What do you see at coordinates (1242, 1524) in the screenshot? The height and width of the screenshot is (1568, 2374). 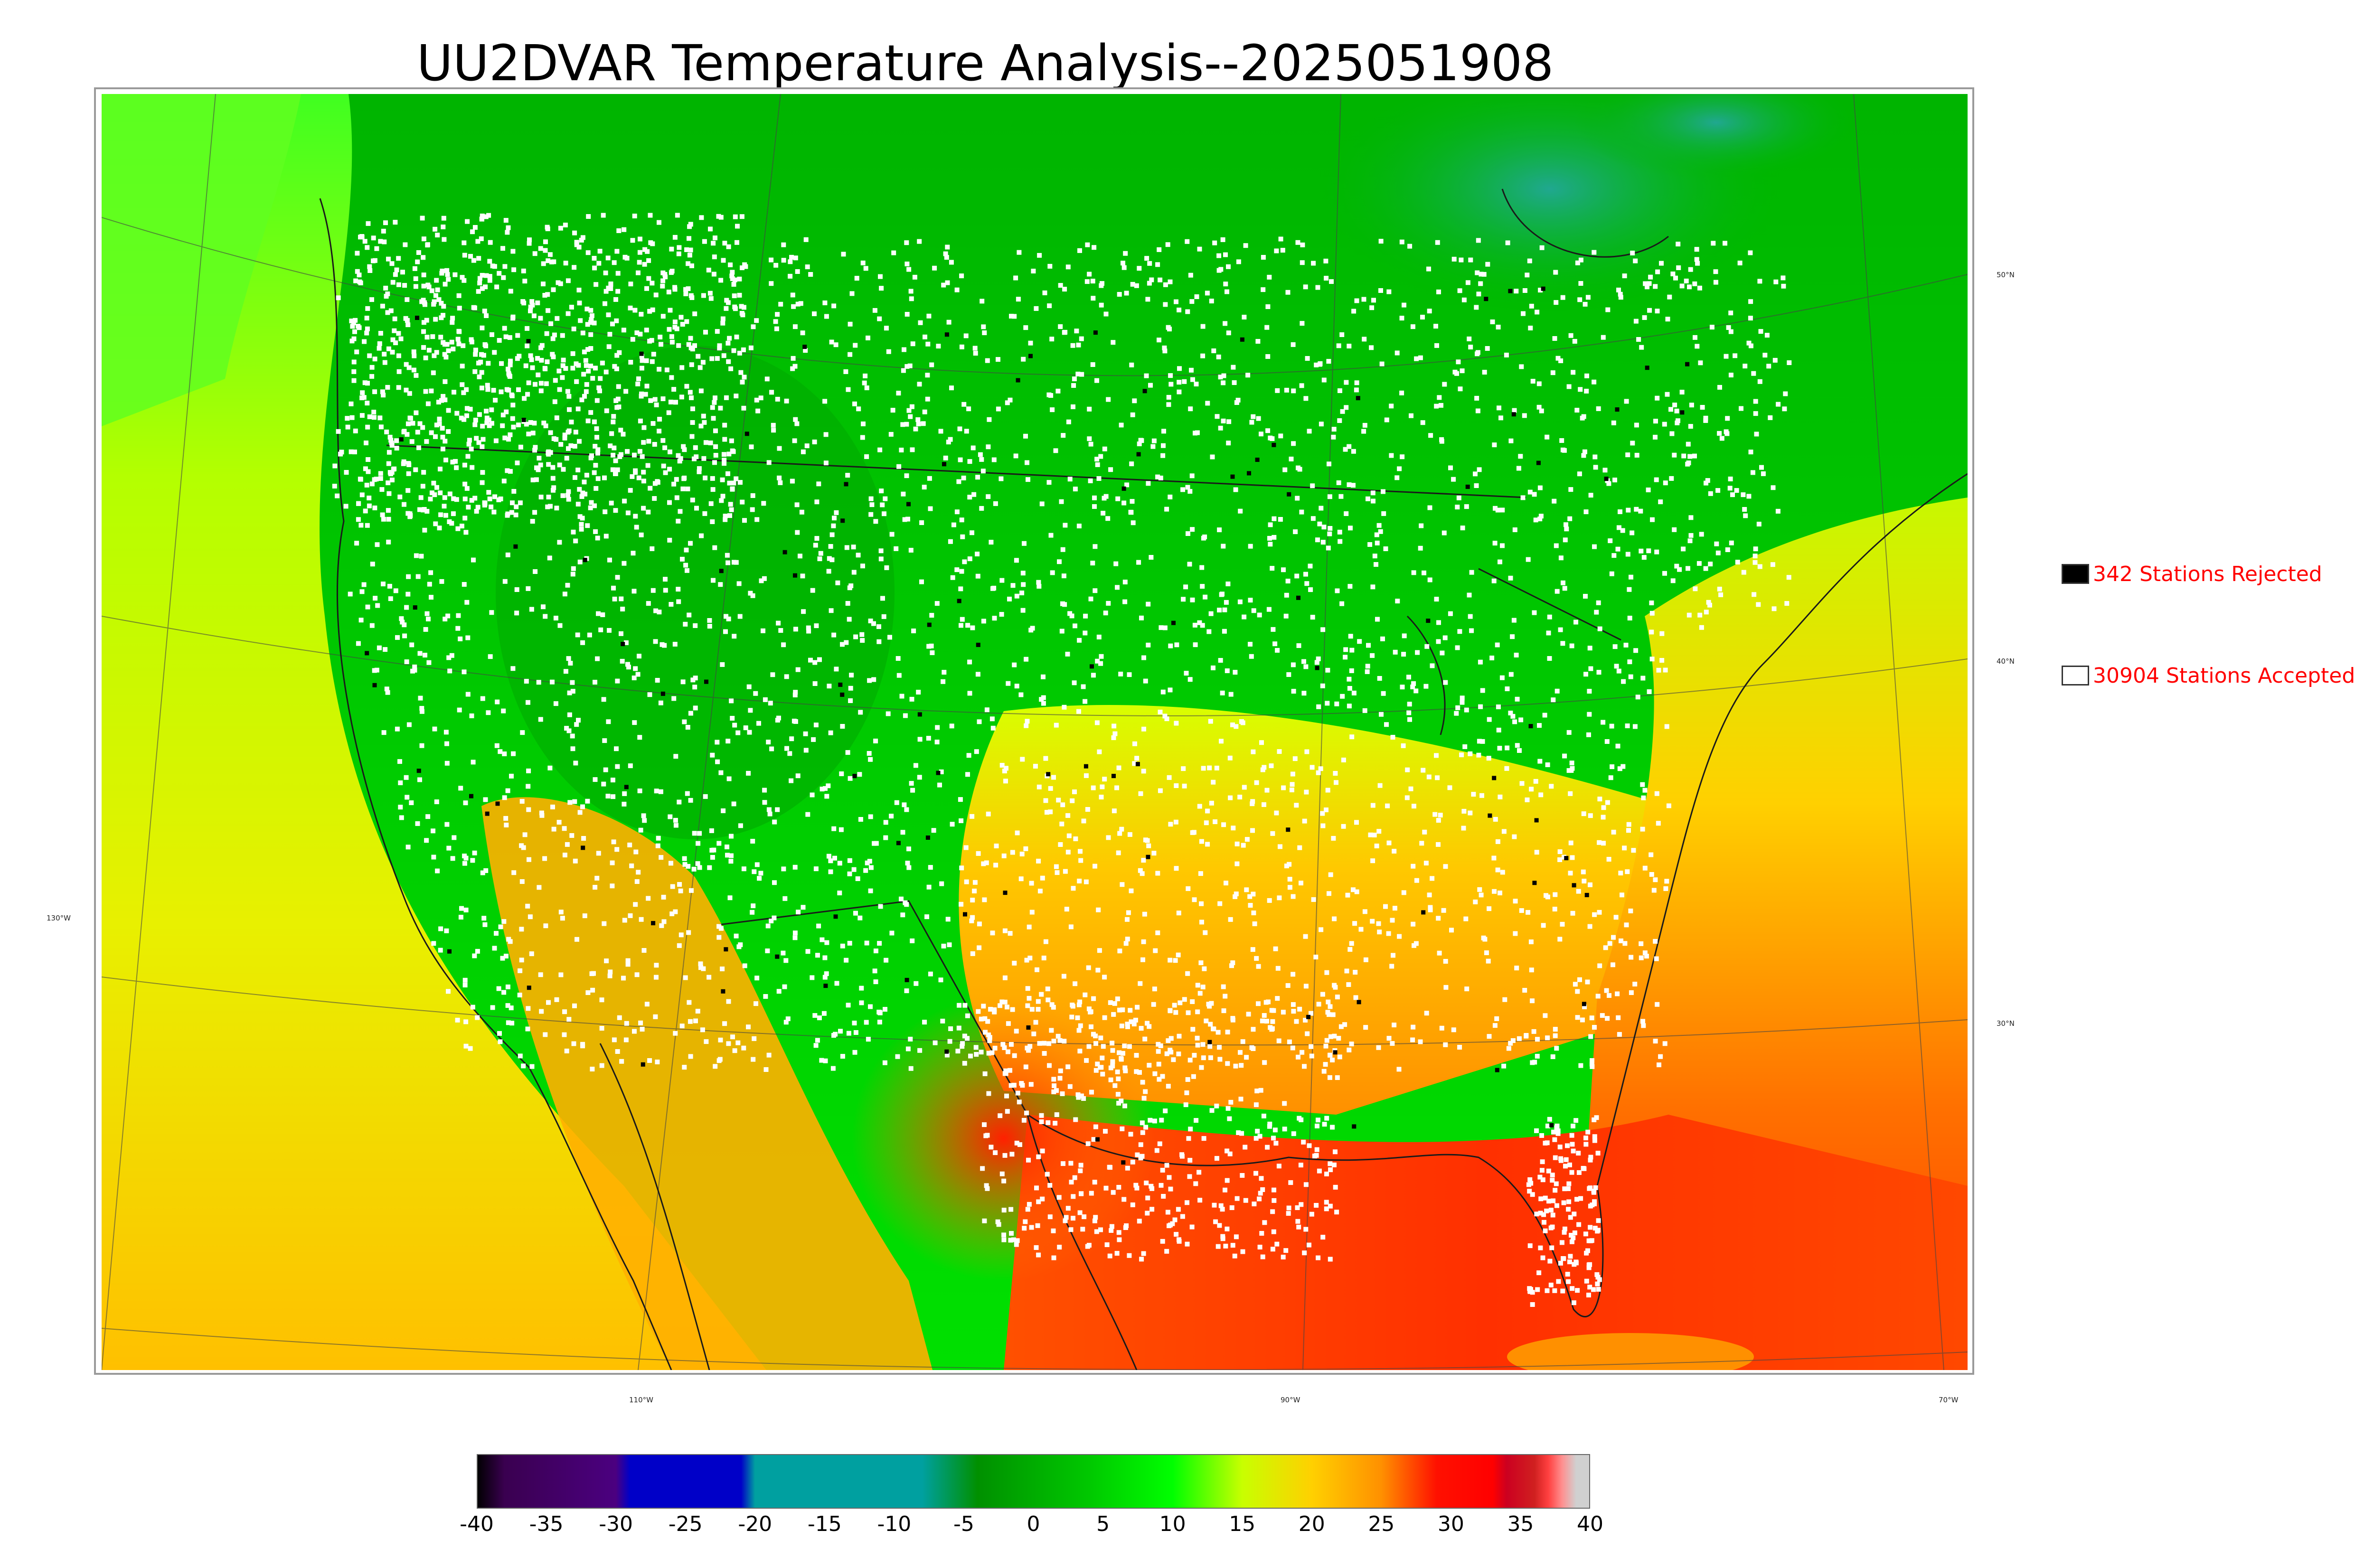 I see `colorbar-tick-label: 15` at bounding box center [1242, 1524].